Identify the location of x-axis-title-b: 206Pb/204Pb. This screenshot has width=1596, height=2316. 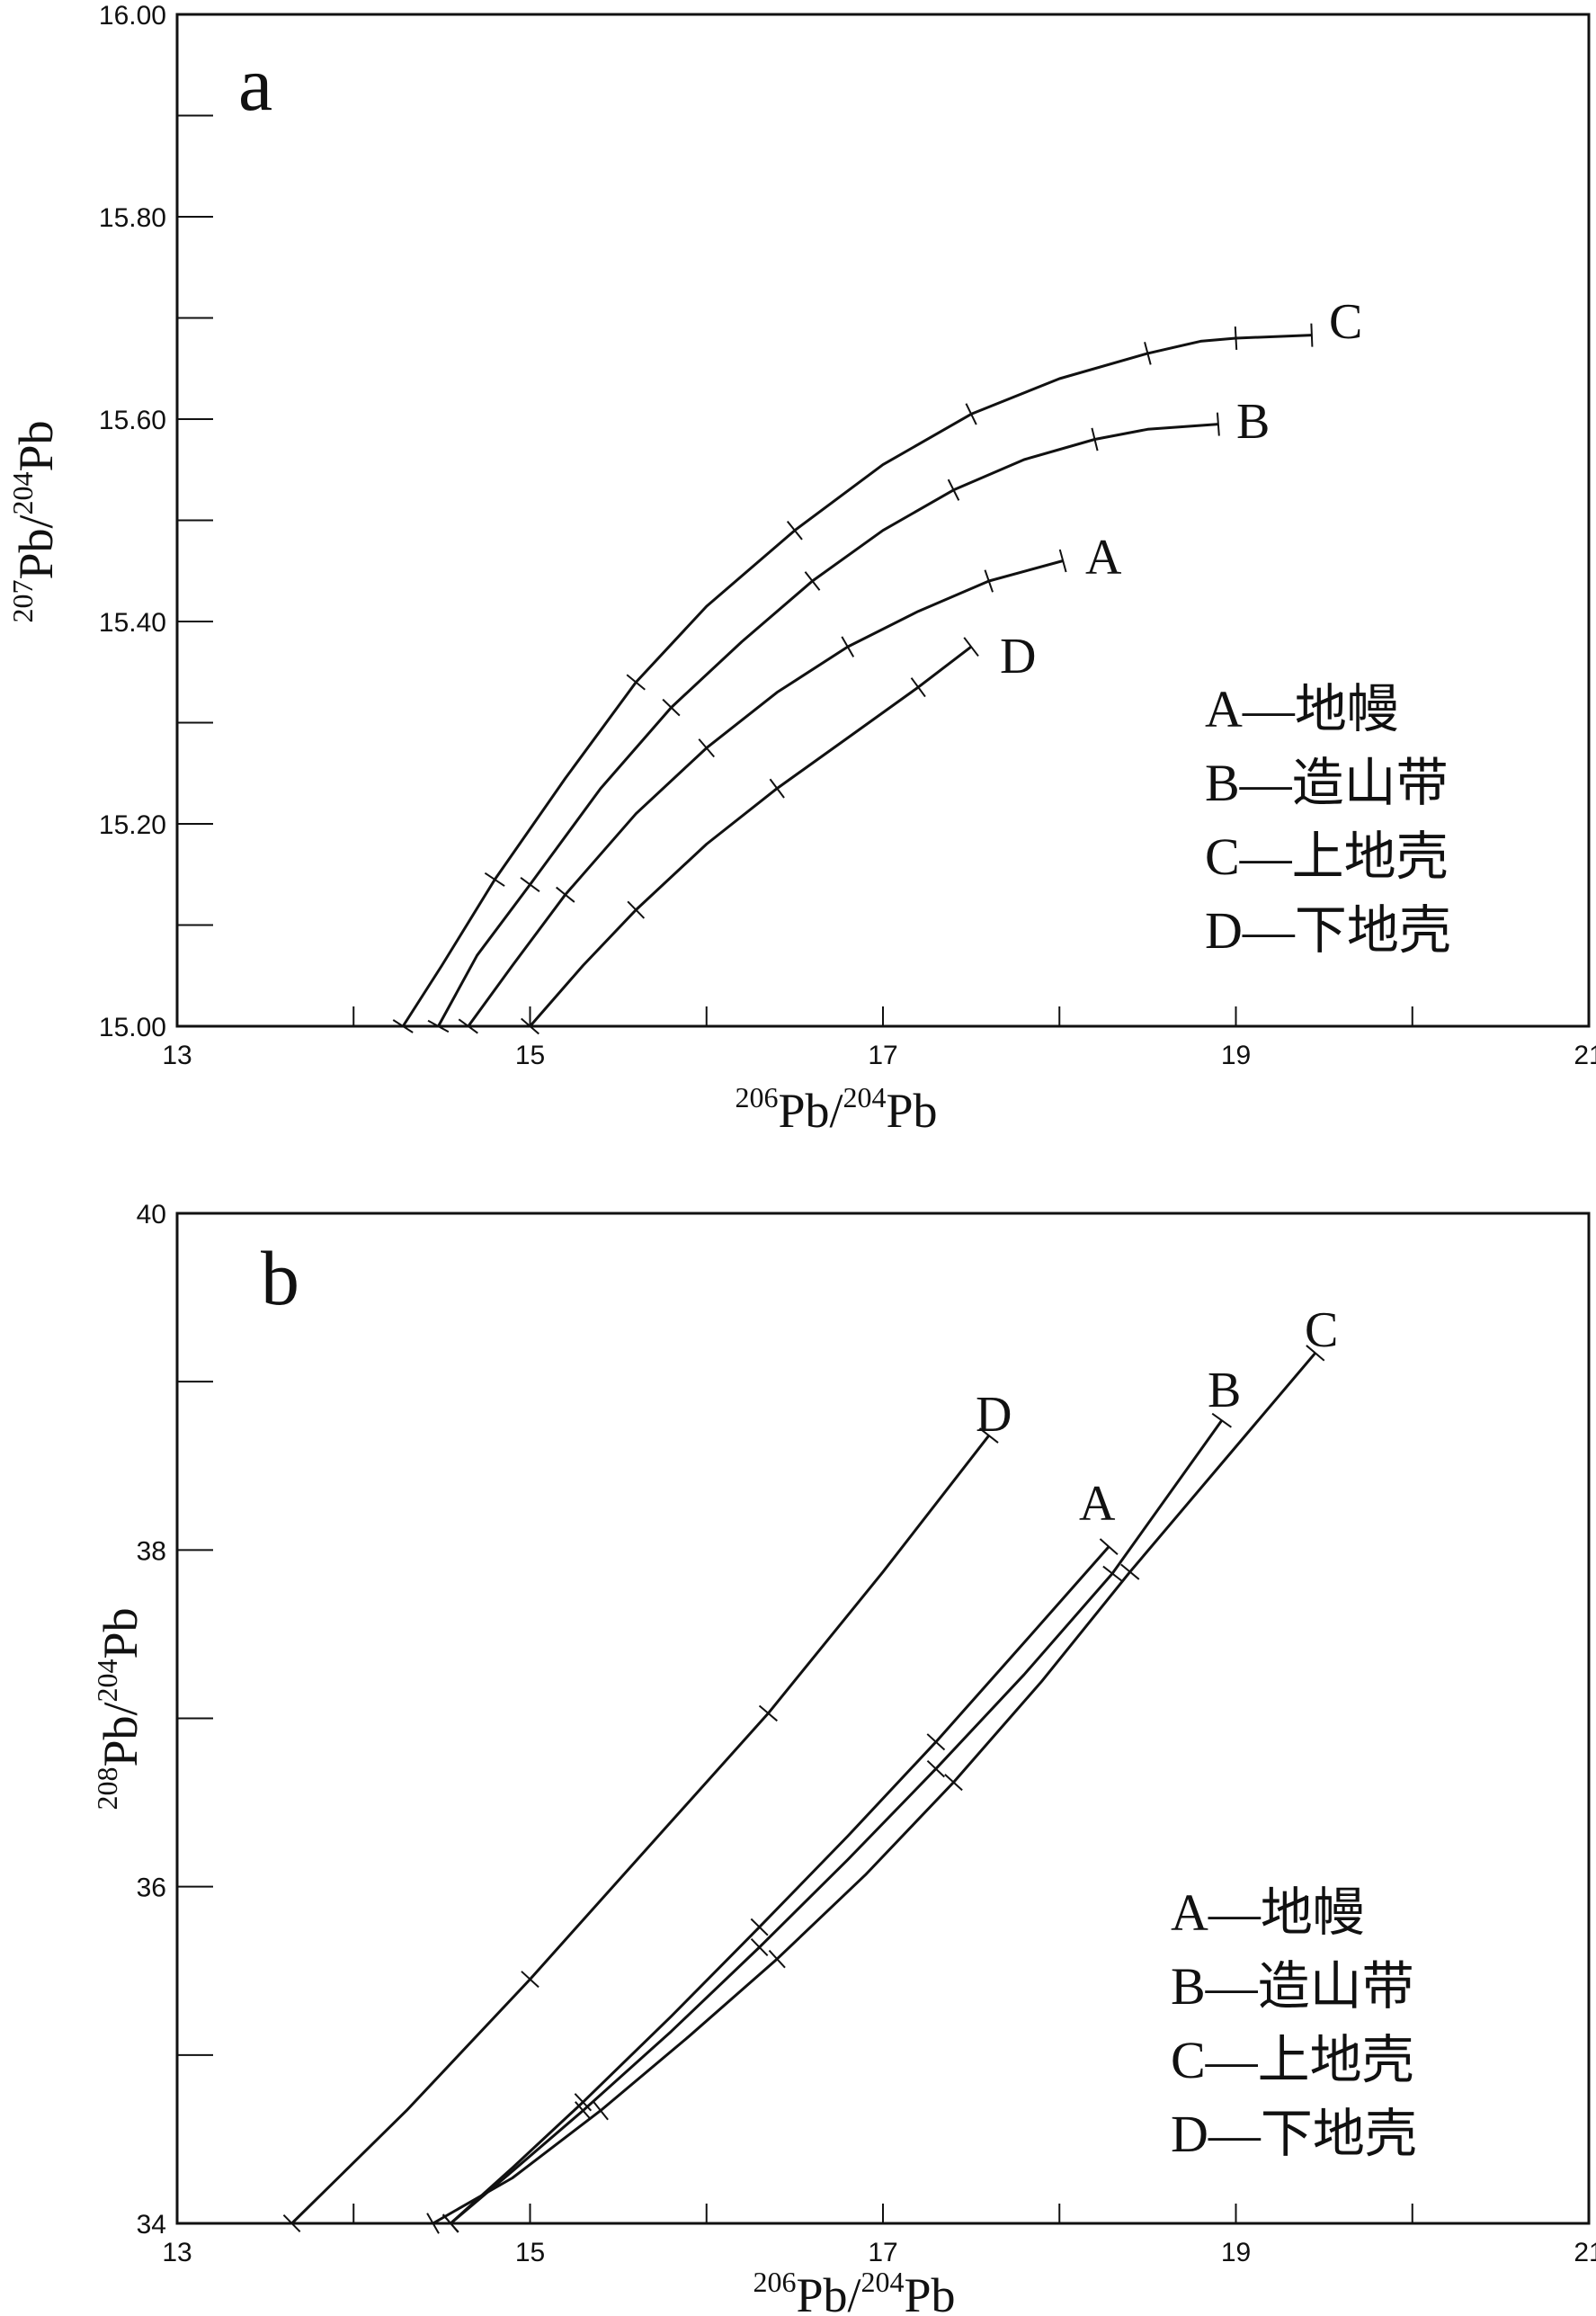
(854, 2291).